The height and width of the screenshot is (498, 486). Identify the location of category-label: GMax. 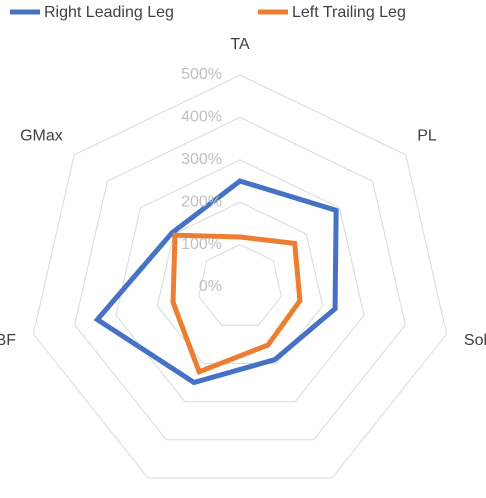
(41, 135).